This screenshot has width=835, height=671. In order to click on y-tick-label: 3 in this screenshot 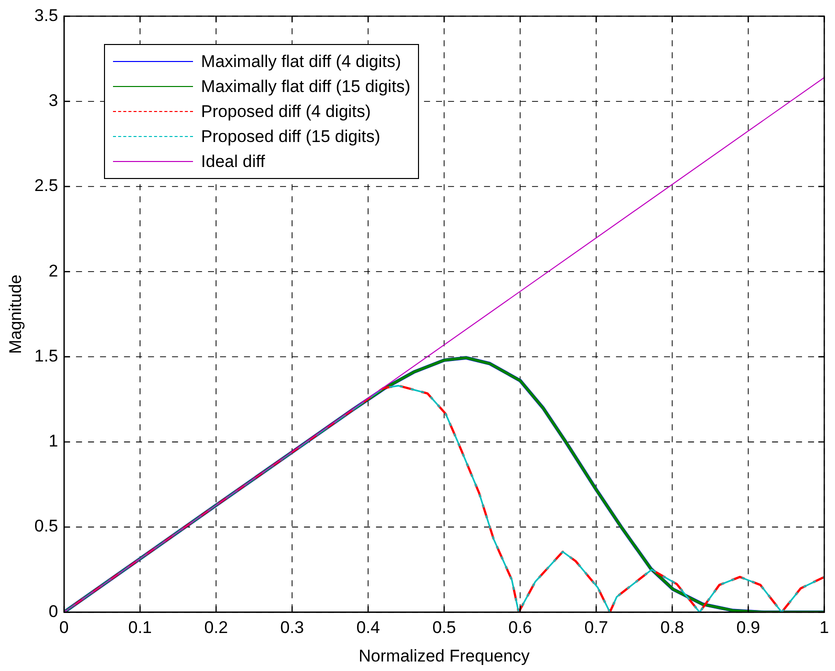, I will do `click(53, 100)`.